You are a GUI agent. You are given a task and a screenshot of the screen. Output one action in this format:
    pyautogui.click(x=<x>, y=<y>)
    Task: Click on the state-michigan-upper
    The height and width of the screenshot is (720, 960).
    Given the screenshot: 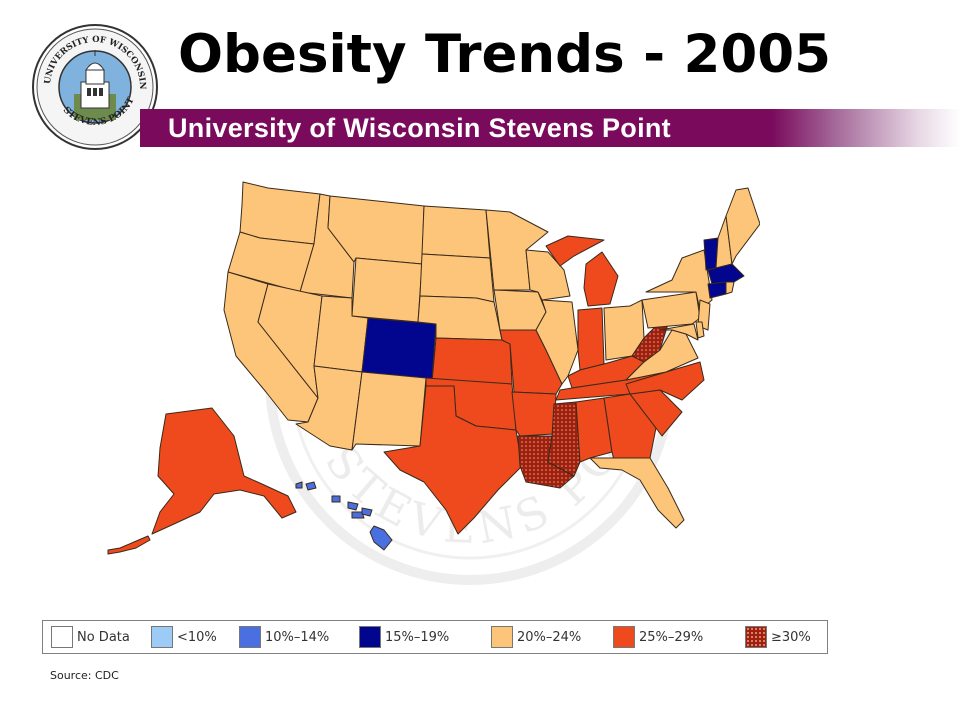 What is the action you would take?
    pyautogui.click(x=575, y=251)
    